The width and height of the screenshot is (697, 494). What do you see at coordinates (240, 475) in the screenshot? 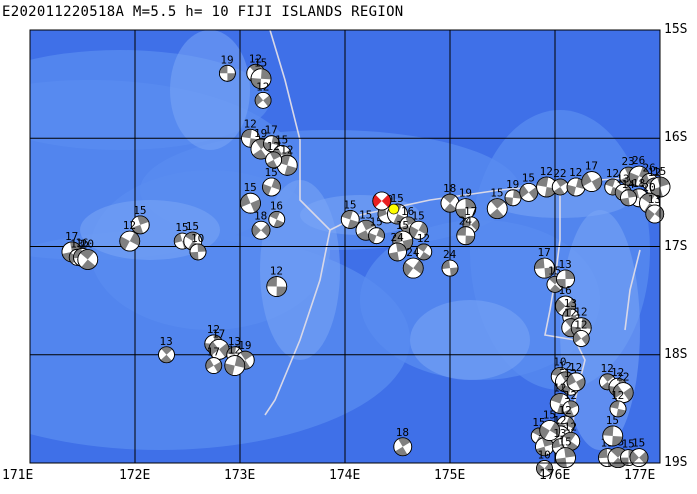
I see `x-tick-label: 173E` at bounding box center [240, 475].